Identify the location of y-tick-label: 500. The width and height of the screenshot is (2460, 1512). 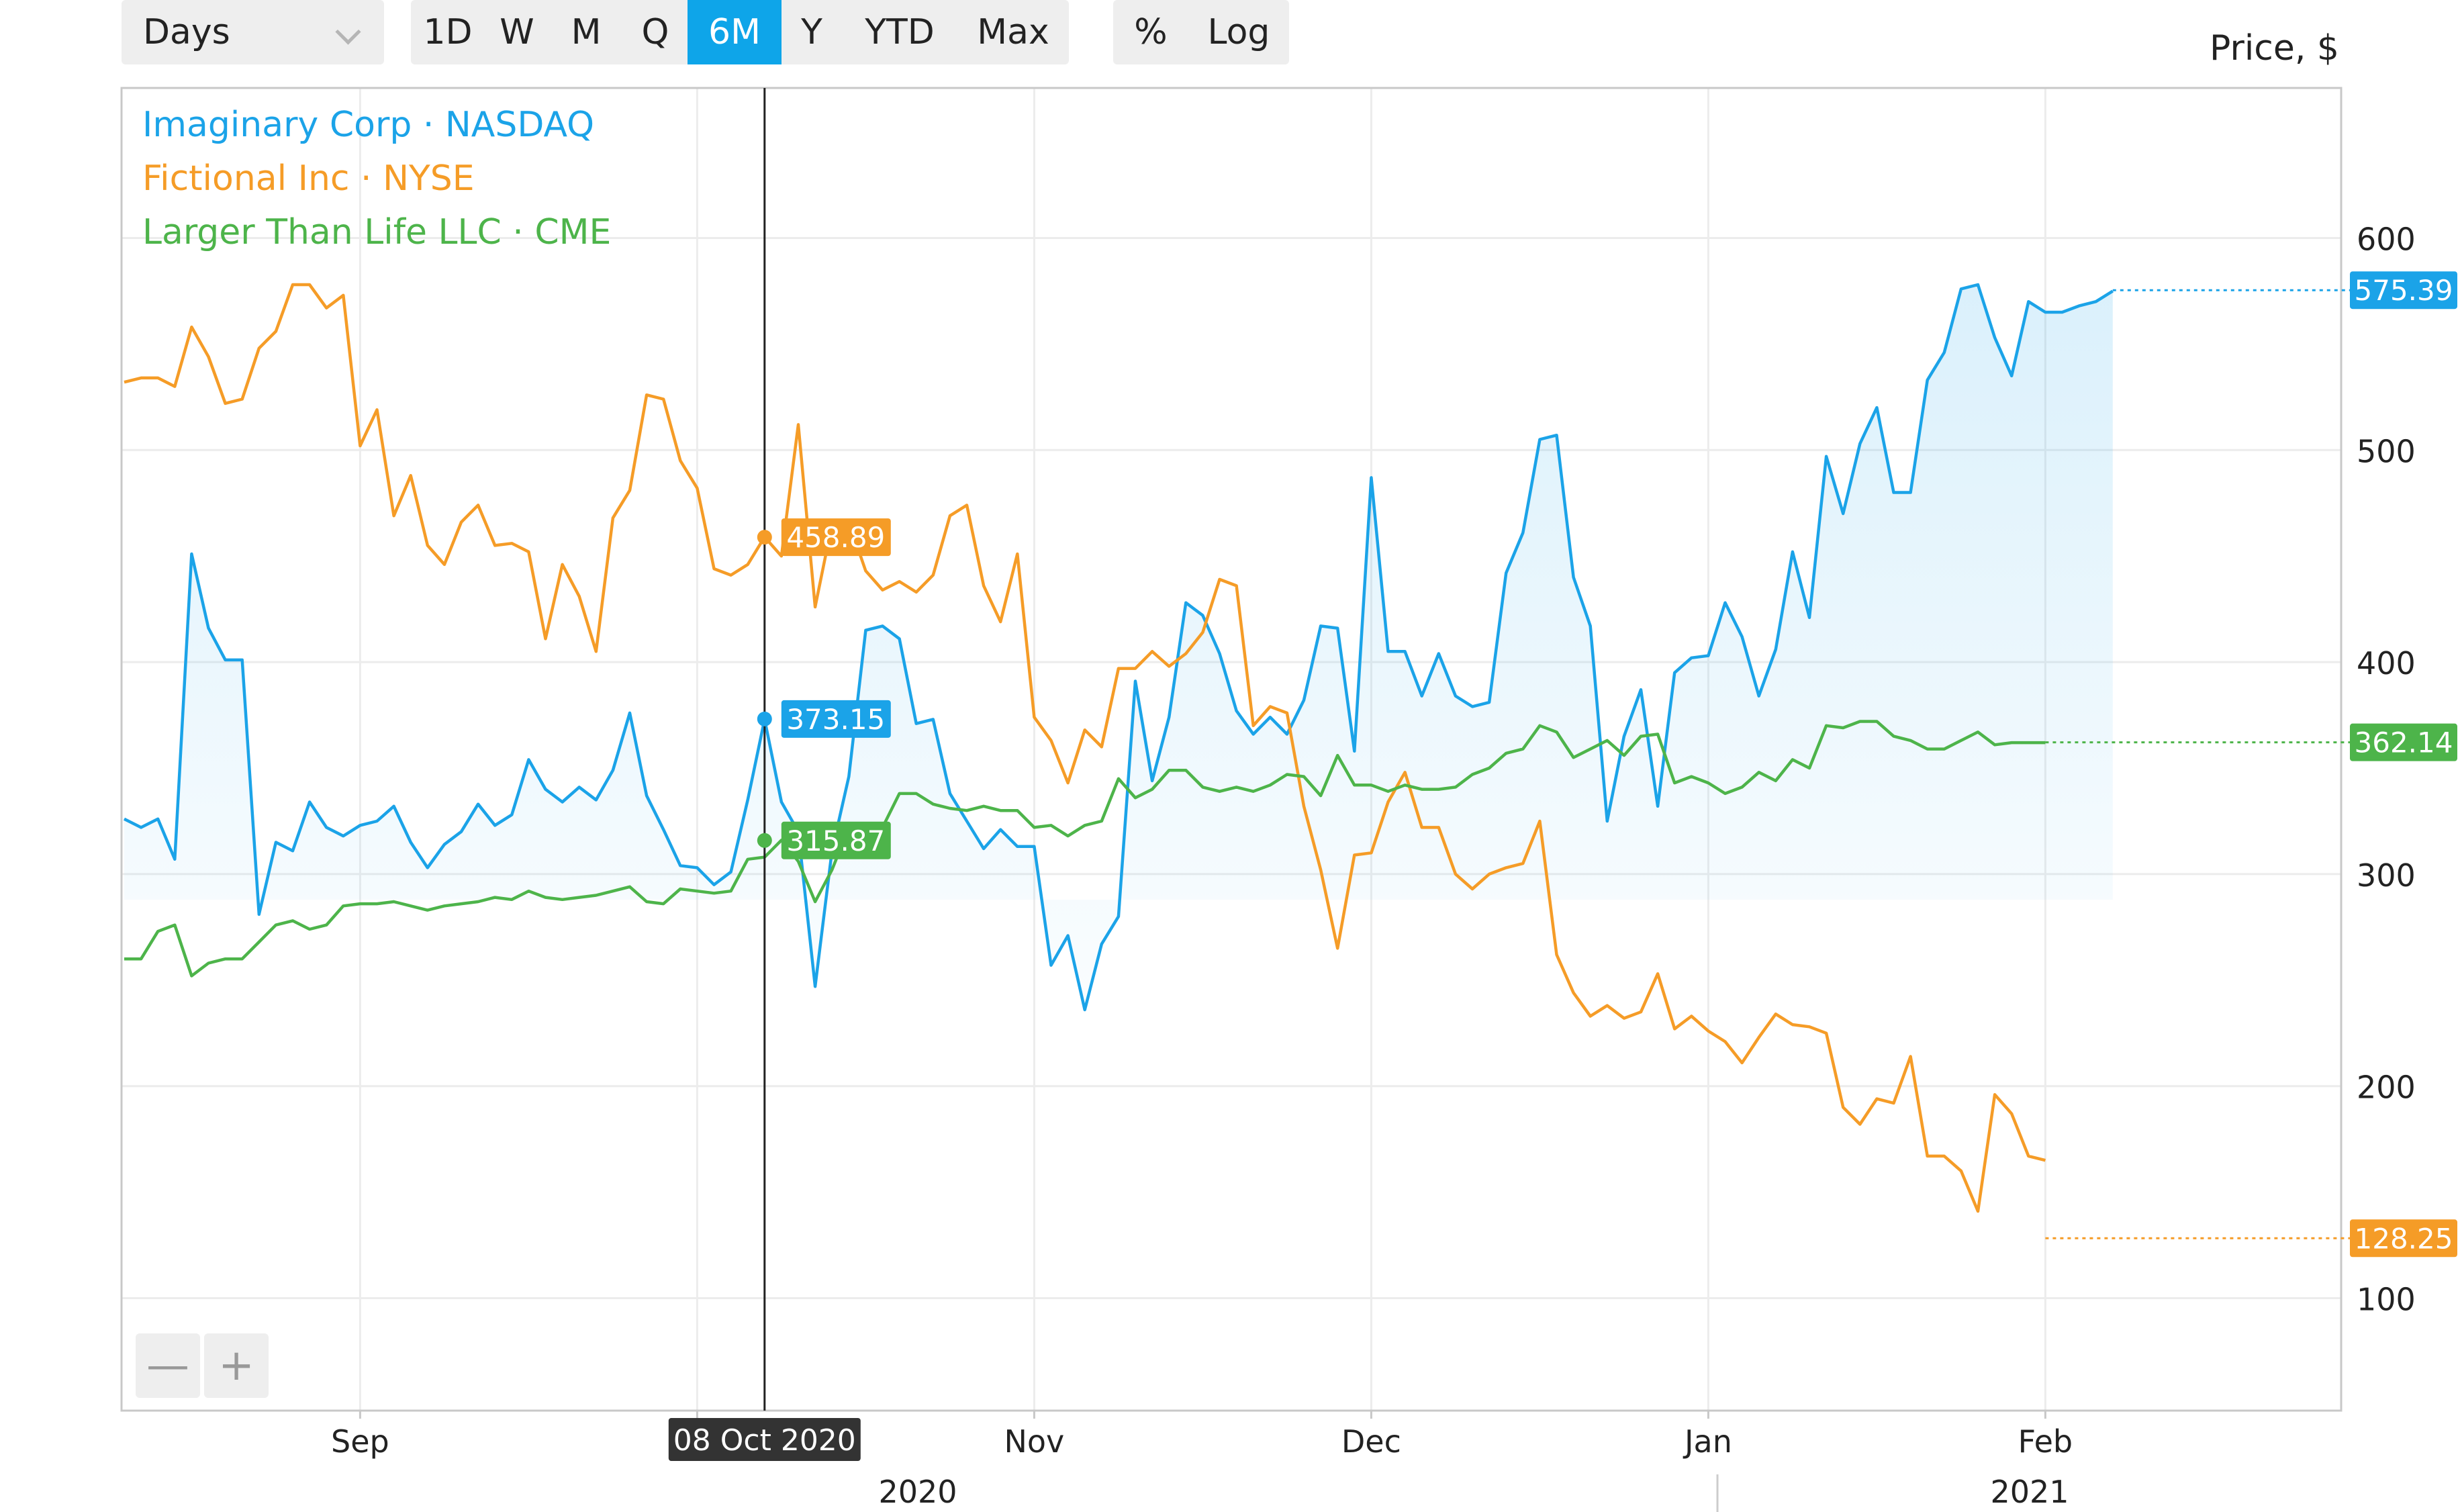
(2386, 451).